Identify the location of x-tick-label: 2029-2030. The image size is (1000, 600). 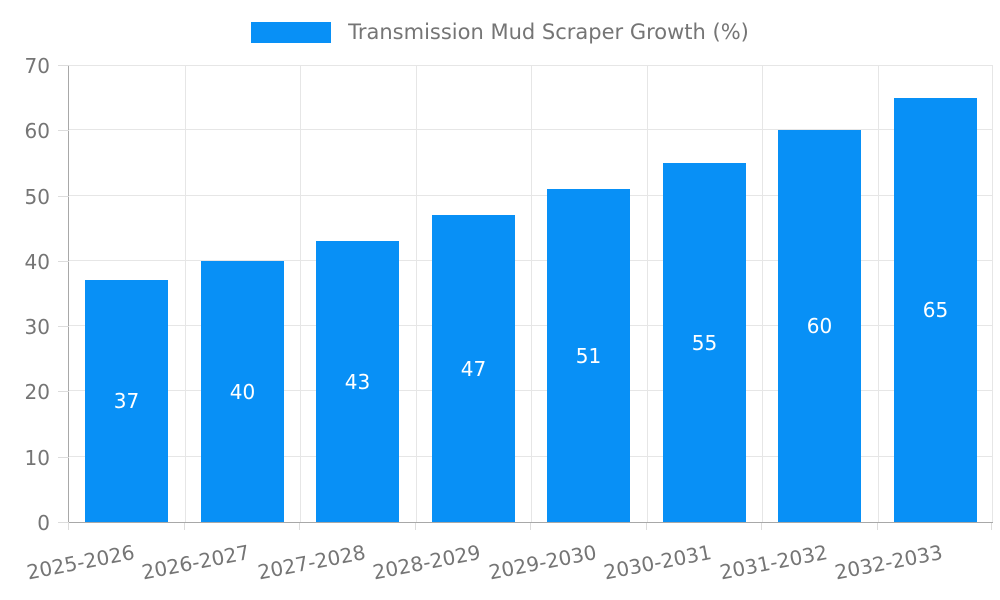
(542, 562).